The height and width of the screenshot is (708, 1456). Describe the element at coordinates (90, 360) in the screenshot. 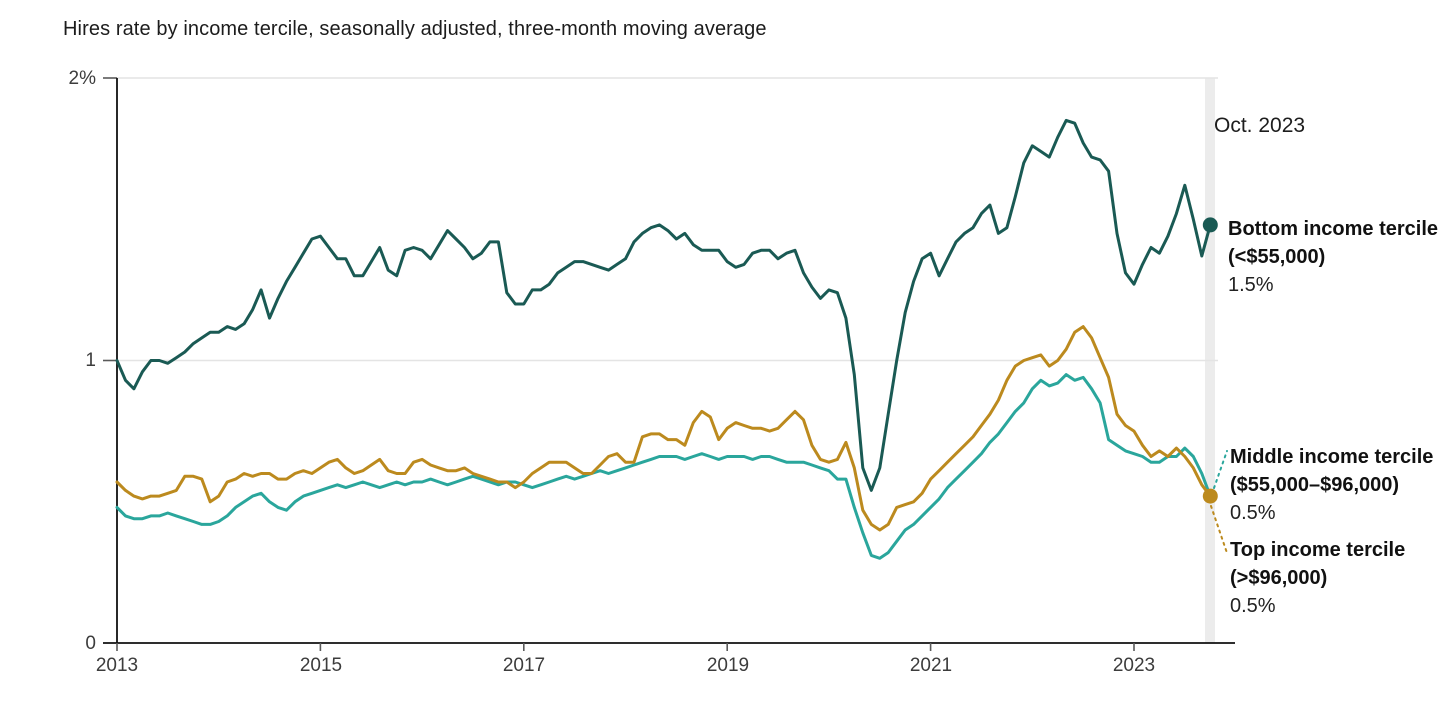

I see `ytick-label-1: 1` at that location.